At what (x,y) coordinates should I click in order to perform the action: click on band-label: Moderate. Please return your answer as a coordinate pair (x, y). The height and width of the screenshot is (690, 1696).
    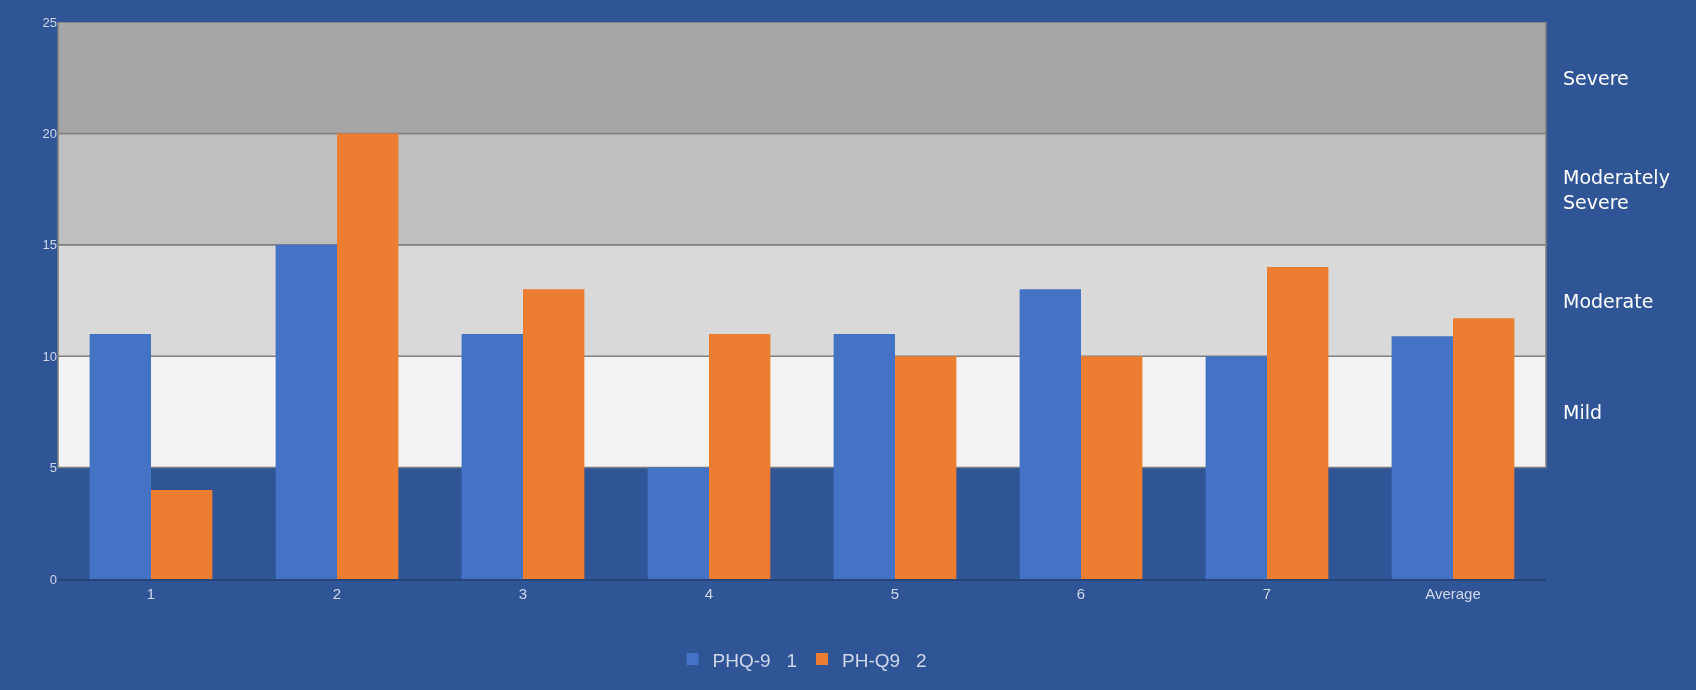
    Looking at the image, I should click on (1608, 301).